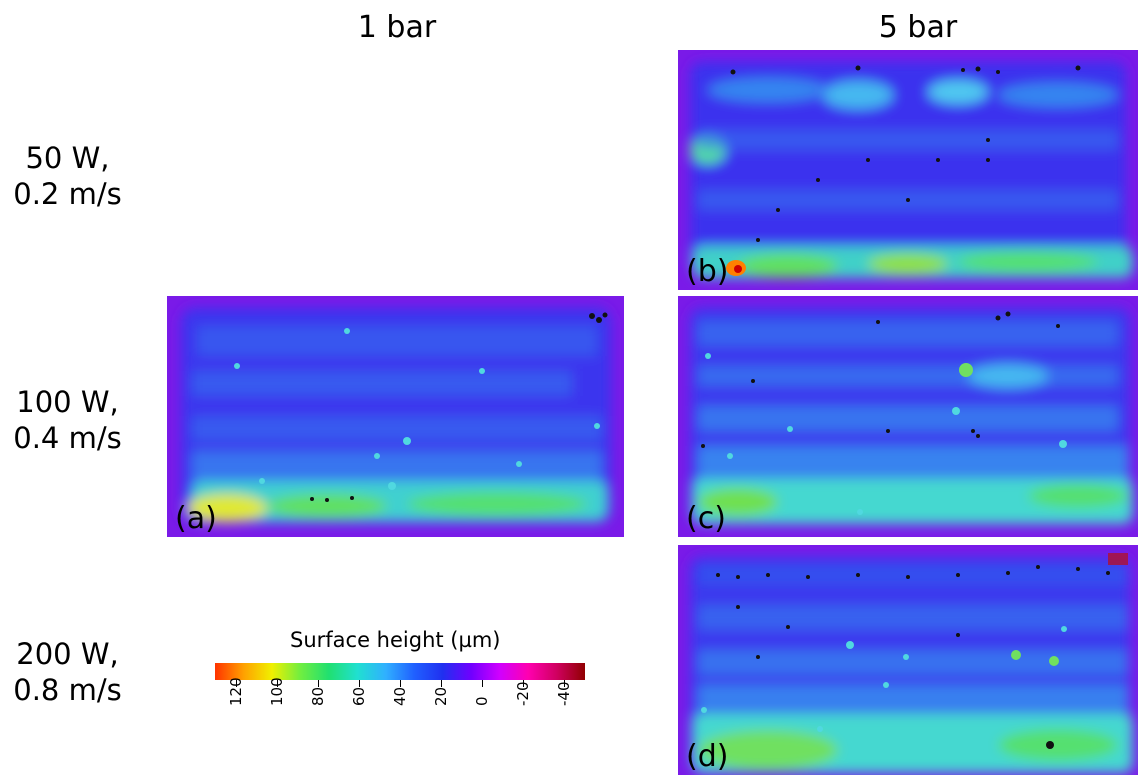 The width and height of the screenshot is (1140, 775). What do you see at coordinates (67, 690) in the screenshot?
I see `row-speed: 0.8 m/s` at bounding box center [67, 690].